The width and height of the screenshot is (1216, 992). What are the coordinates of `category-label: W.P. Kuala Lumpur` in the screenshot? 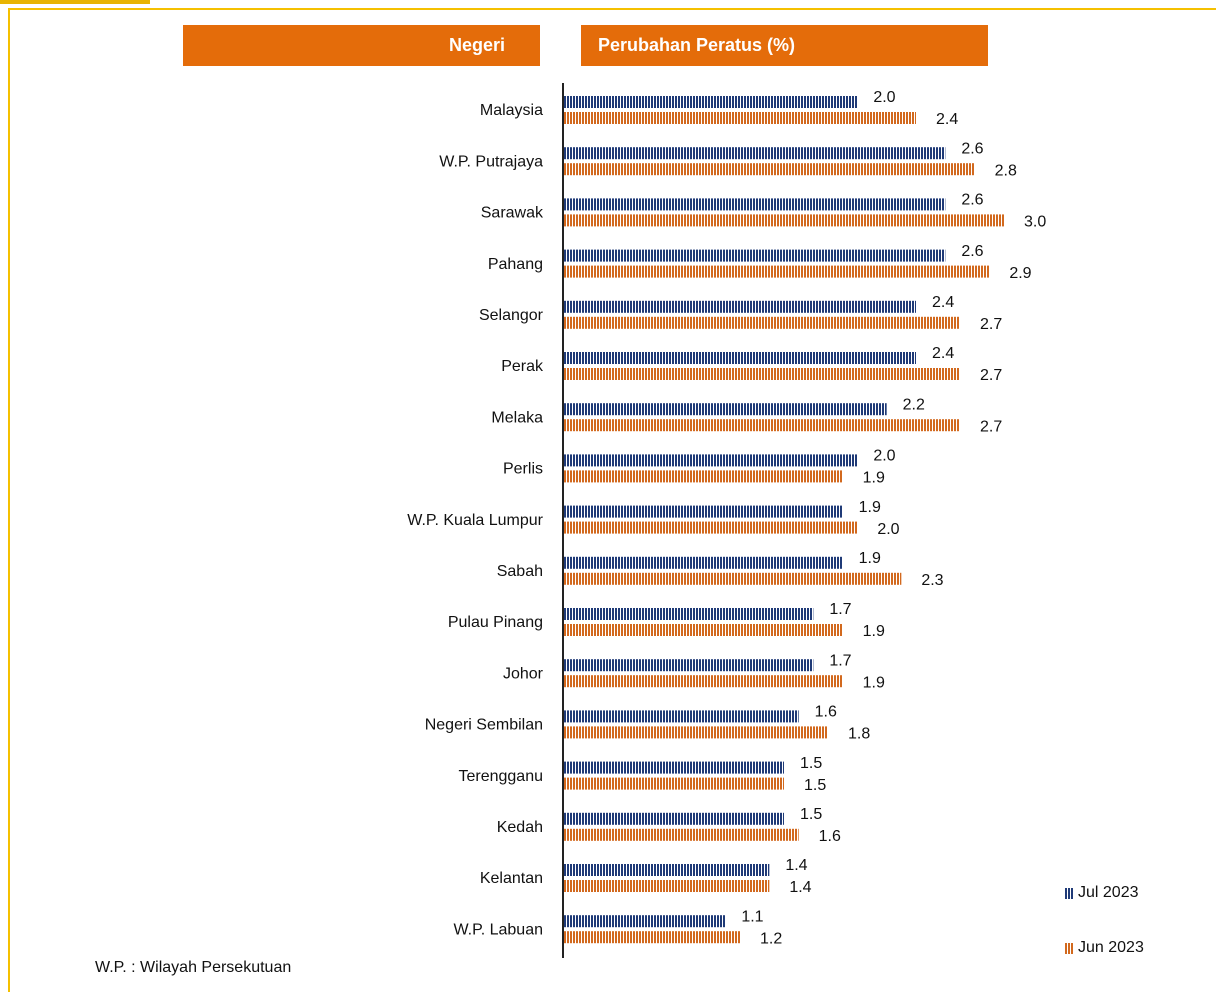 It's located at (475, 520).